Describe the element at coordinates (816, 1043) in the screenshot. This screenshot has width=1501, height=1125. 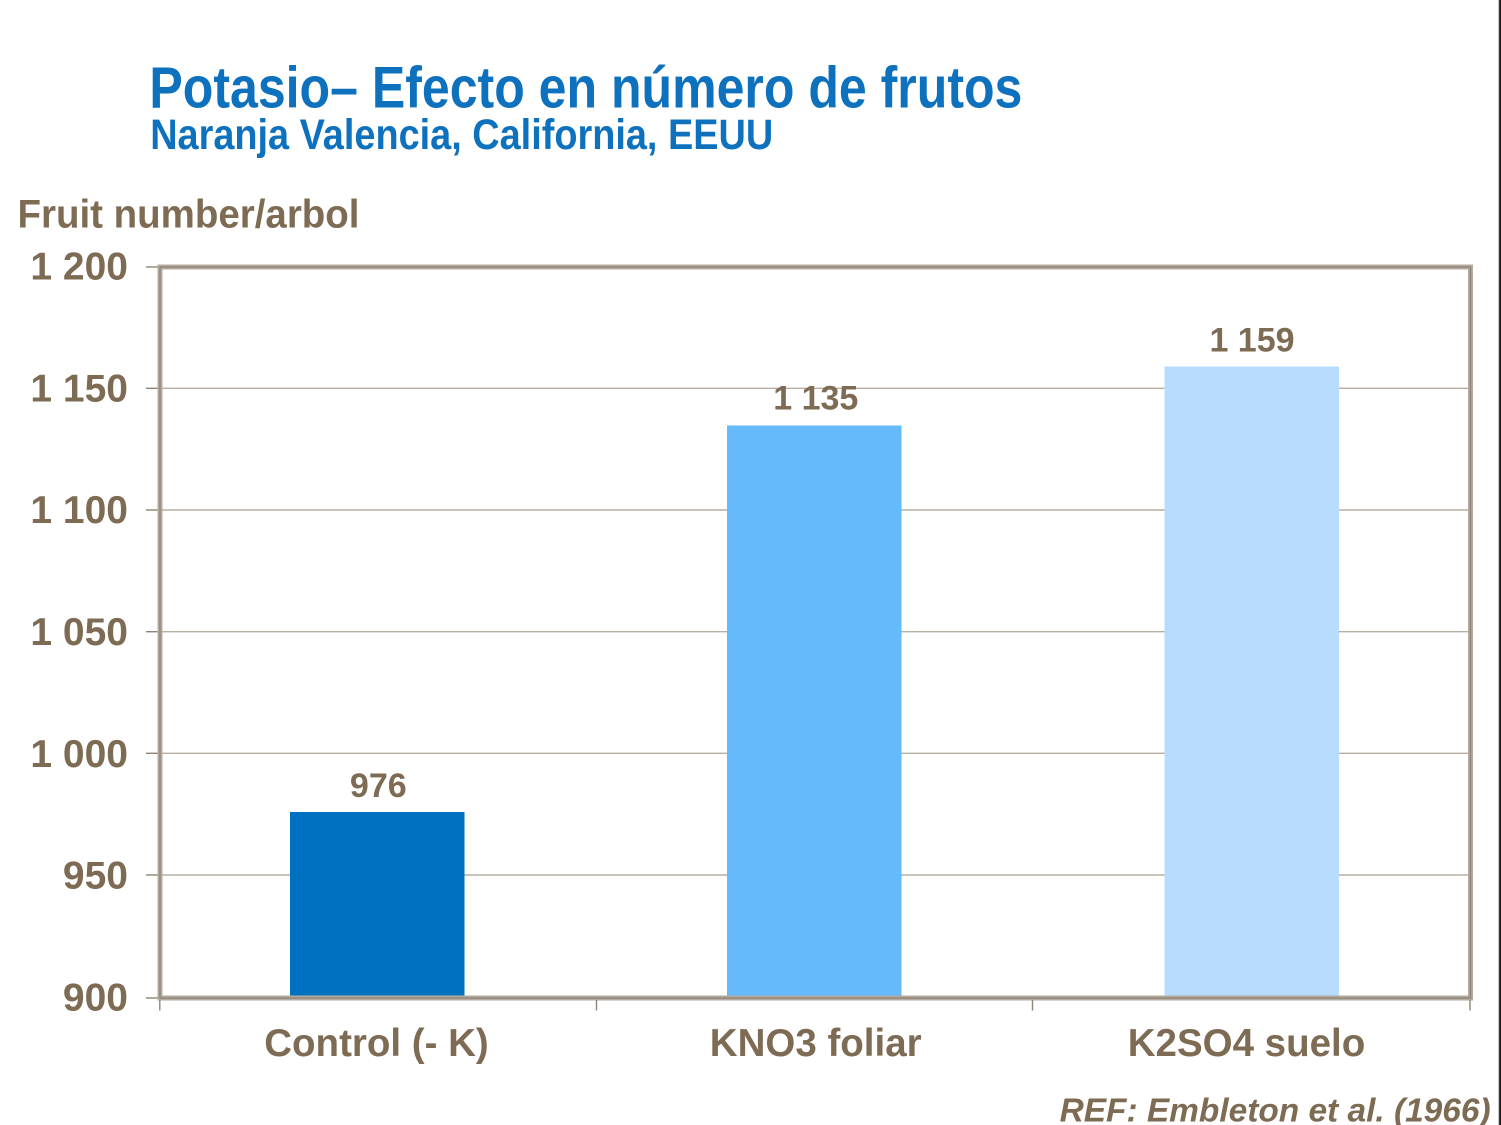
I see `svg-text: KNO3 foliar` at that location.